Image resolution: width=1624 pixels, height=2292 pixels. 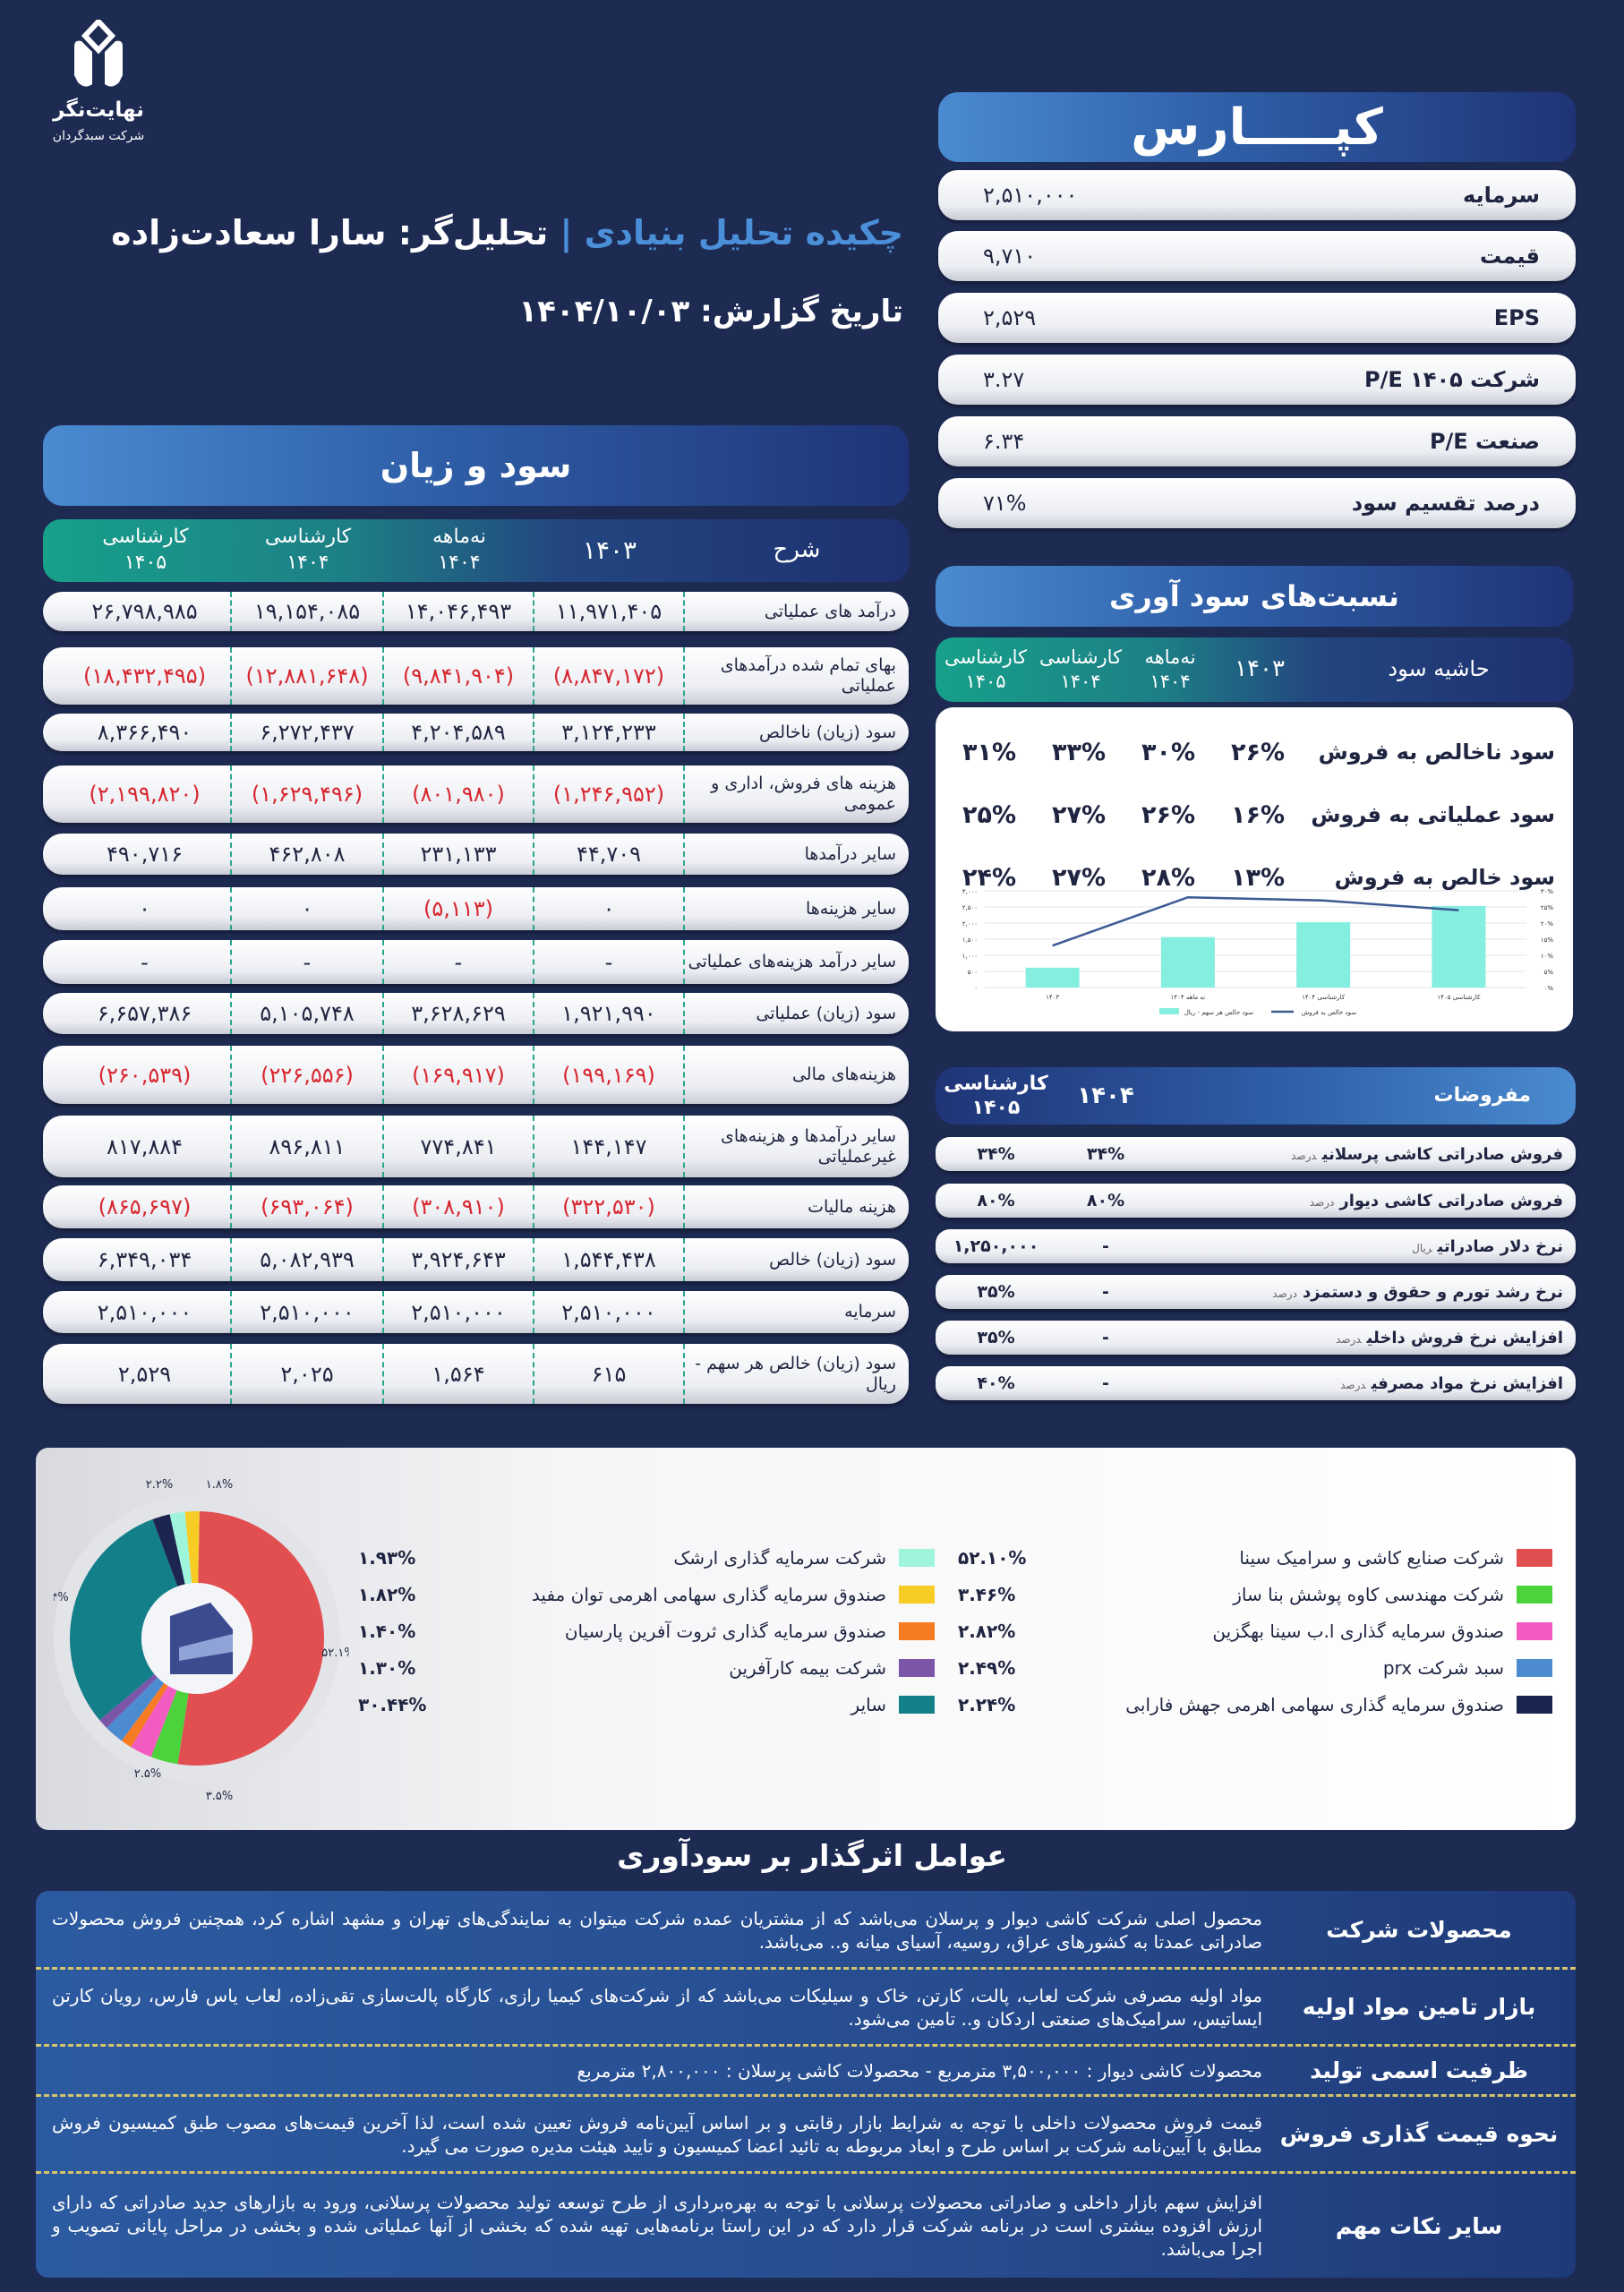 What do you see at coordinates (1188, 997) in the screenshot?
I see `category-label: نه ماهه ۱۴۰۴` at bounding box center [1188, 997].